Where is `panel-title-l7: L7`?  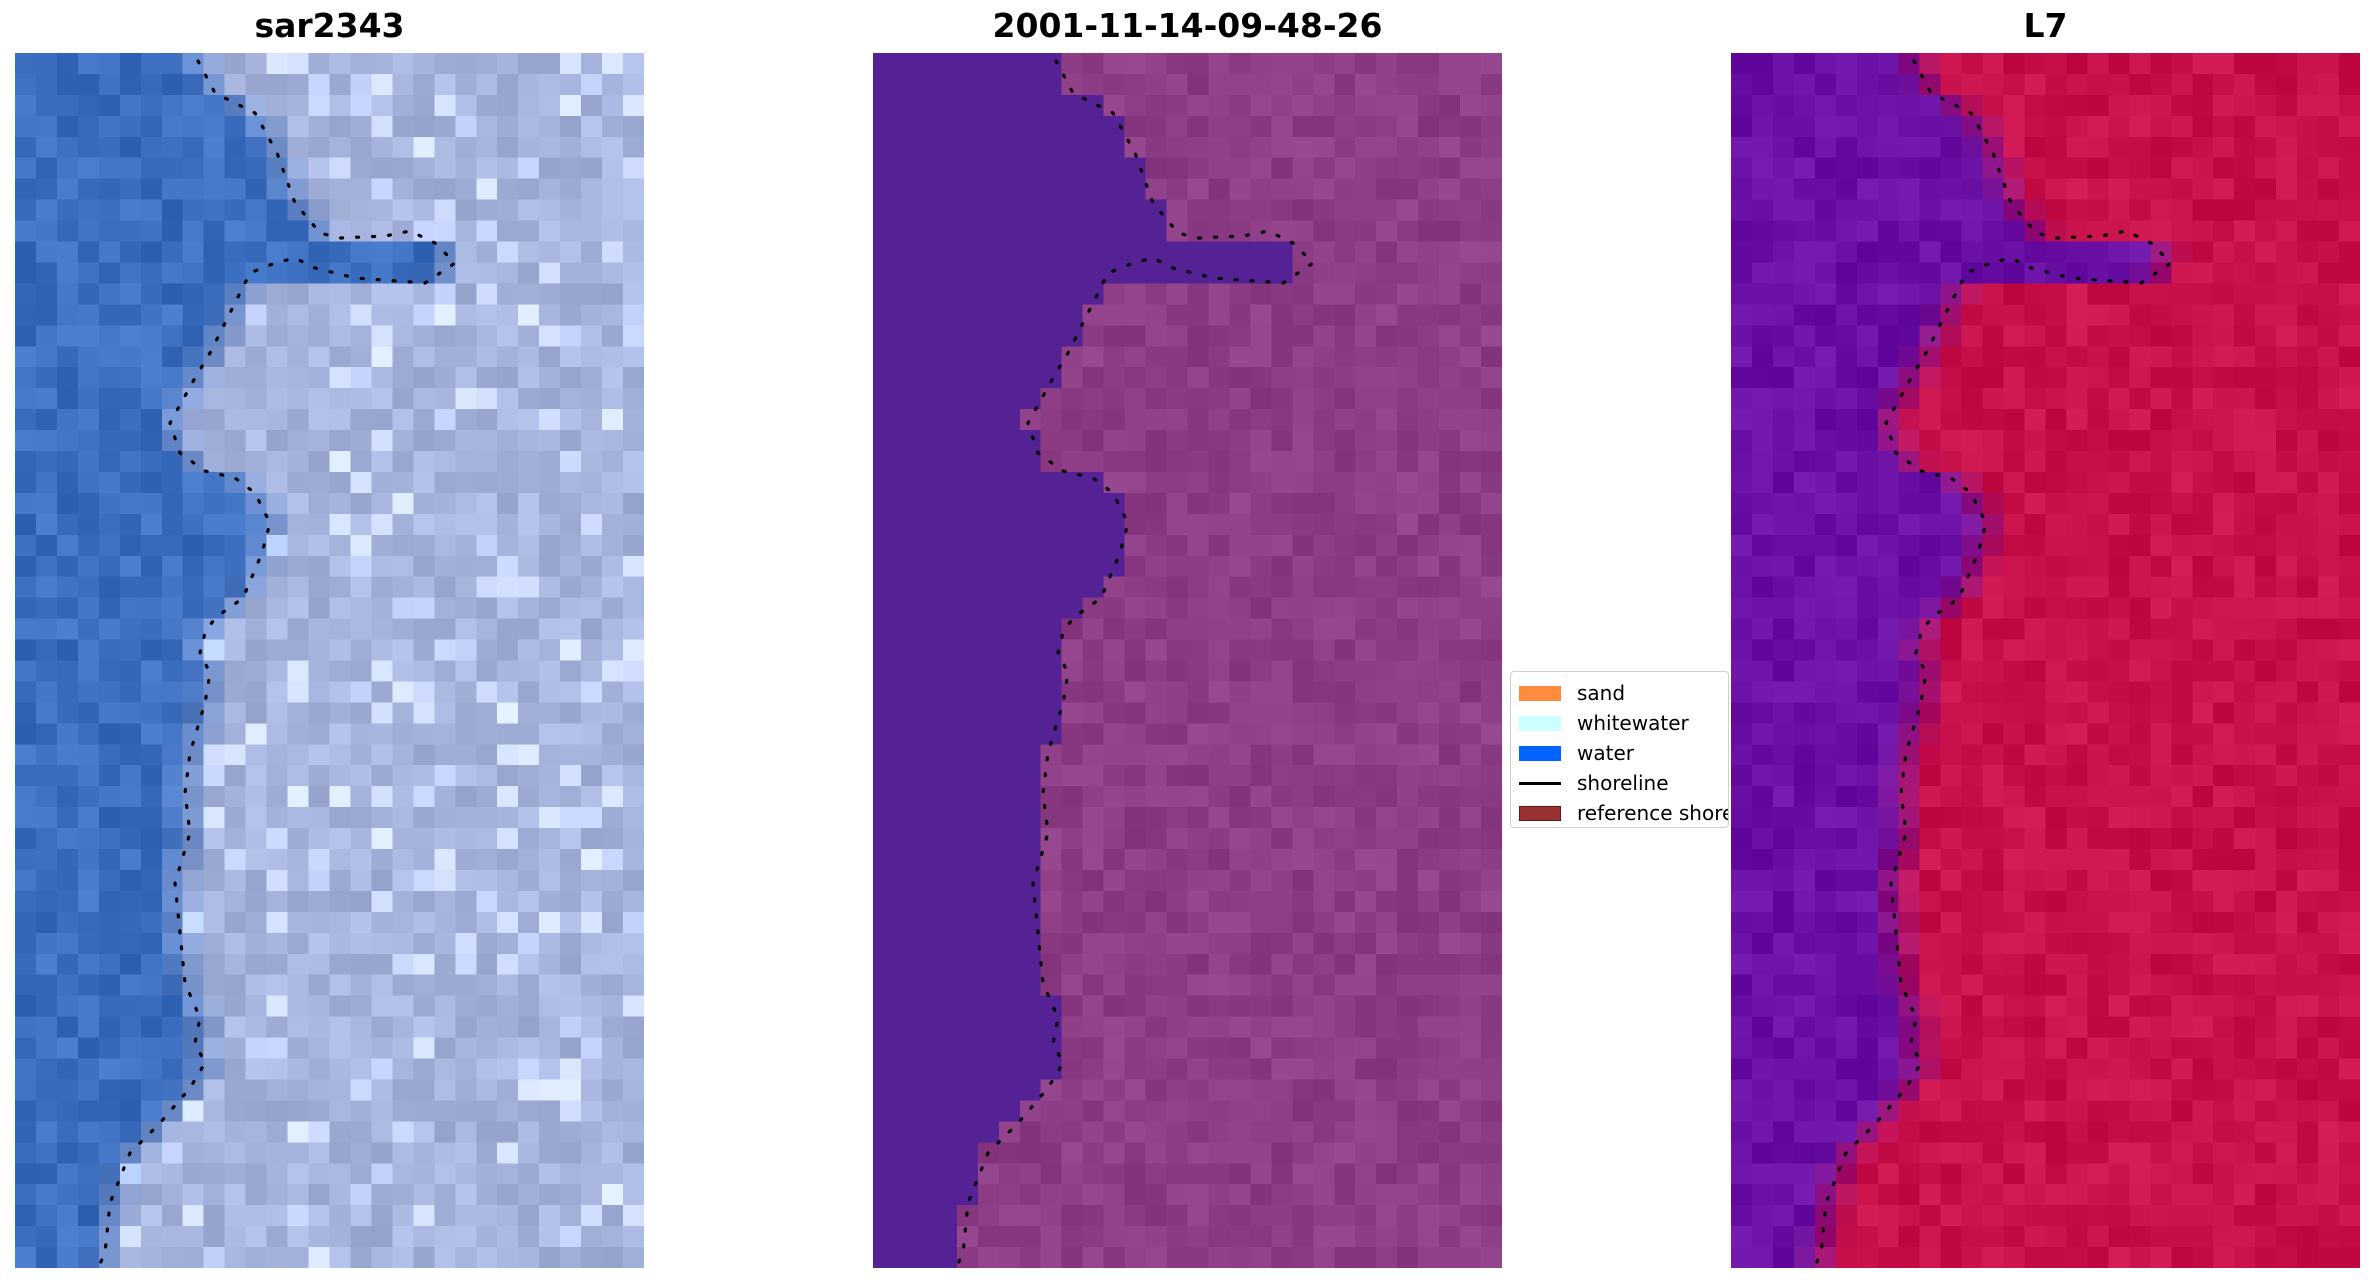
panel-title-l7: L7 is located at coordinates (2045, 25).